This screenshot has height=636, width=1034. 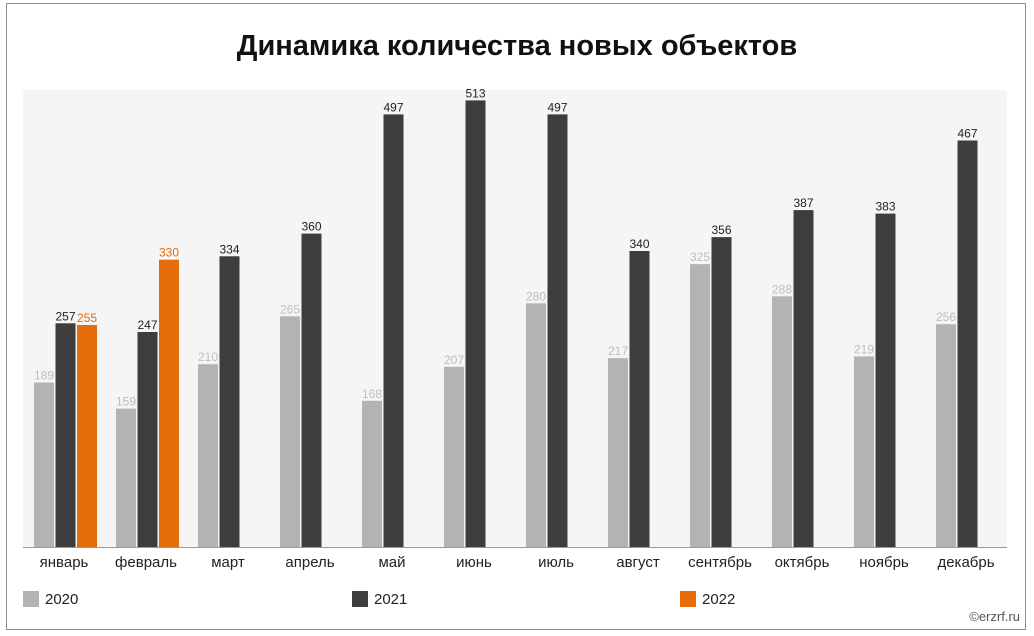 What do you see at coordinates (721, 392) in the screenshot?
I see `bar-2021-сентябрь` at bounding box center [721, 392].